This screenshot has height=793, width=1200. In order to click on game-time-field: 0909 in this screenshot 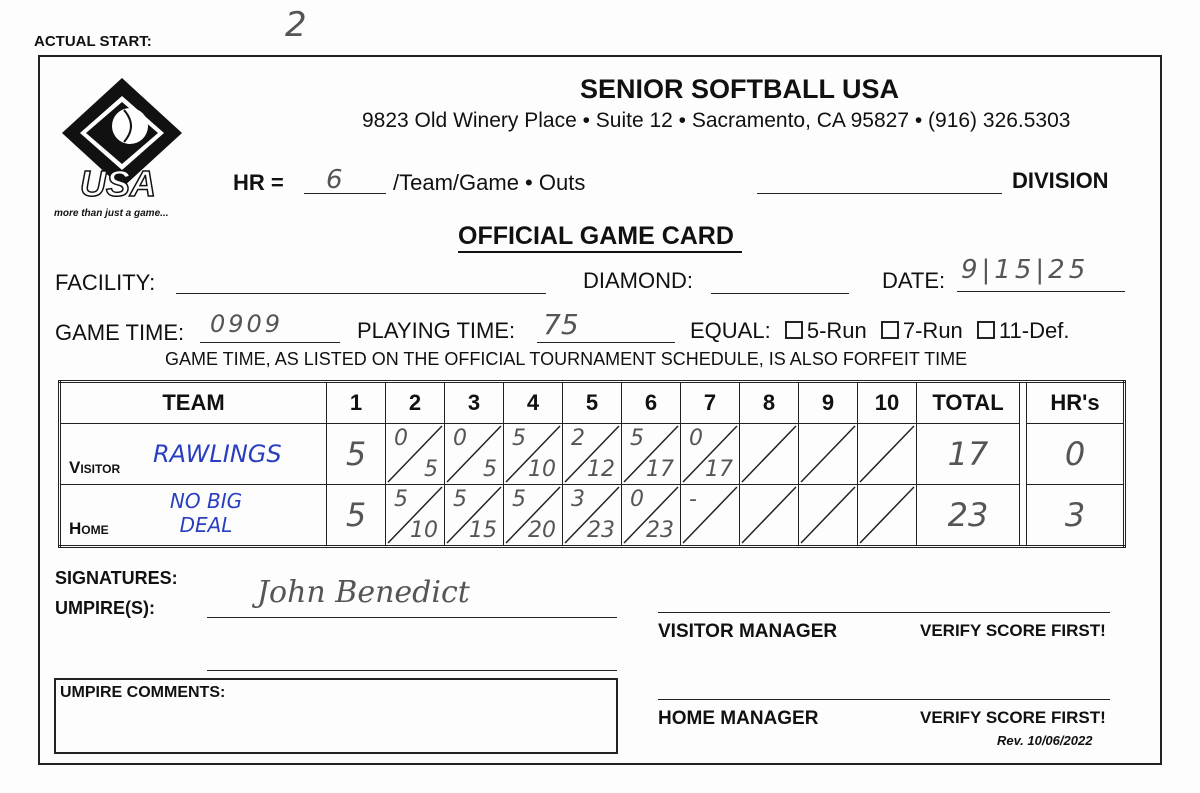, I will do `click(270, 326)`.